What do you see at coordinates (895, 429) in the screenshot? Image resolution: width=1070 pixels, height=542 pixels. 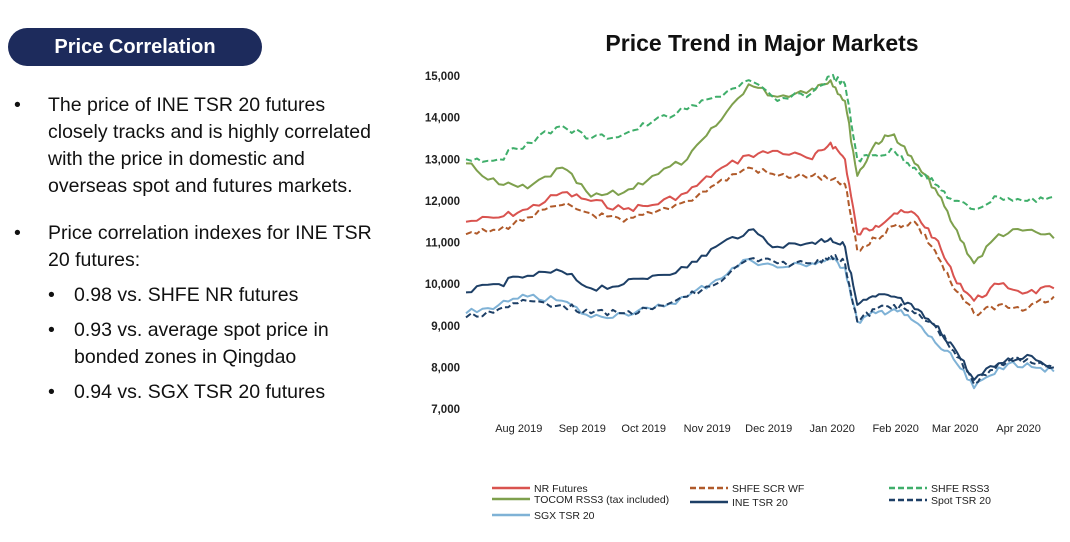 I see `x-tick-label: Feb 2020` at bounding box center [895, 429].